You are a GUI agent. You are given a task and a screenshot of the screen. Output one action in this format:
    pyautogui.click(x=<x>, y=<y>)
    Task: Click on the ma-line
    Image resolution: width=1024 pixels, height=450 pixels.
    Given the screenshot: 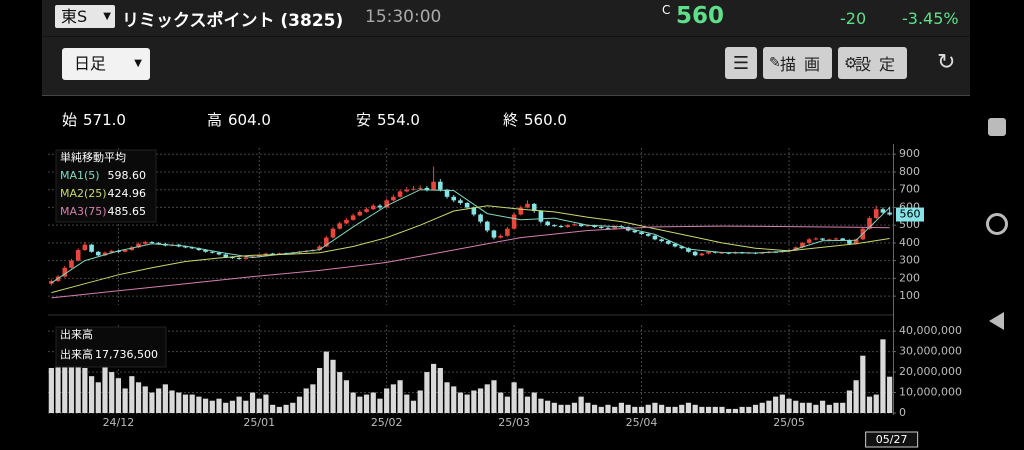 What is the action you would take?
    pyautogui.click(x=470, y=262)
    